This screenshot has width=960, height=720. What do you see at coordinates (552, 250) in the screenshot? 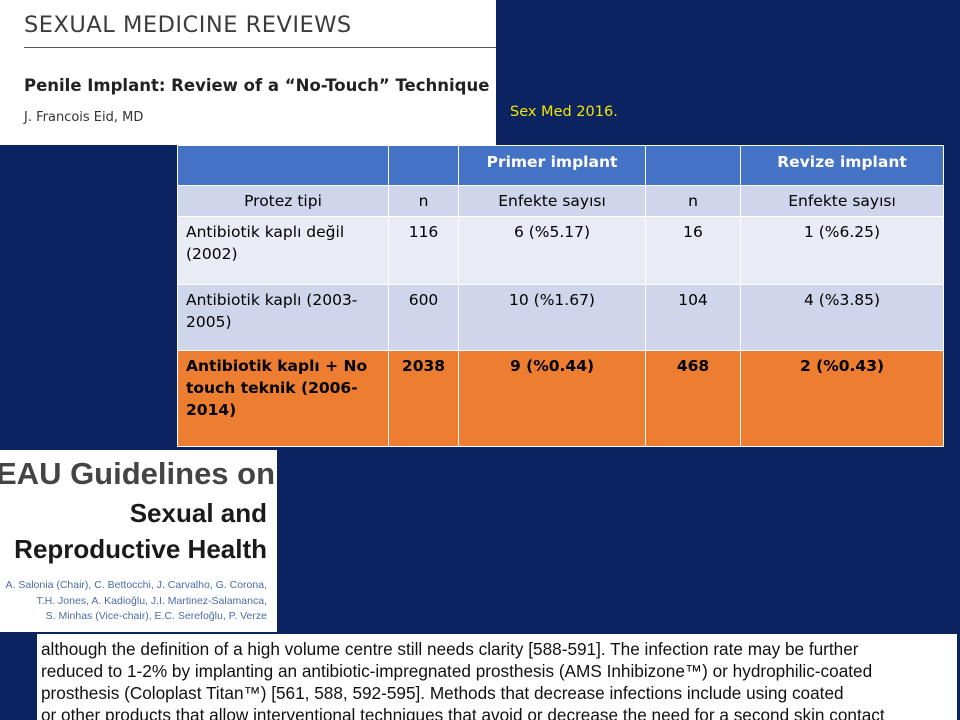
I see `infected-cell: 6 (%5.17)` at bounding box center [552, 250].